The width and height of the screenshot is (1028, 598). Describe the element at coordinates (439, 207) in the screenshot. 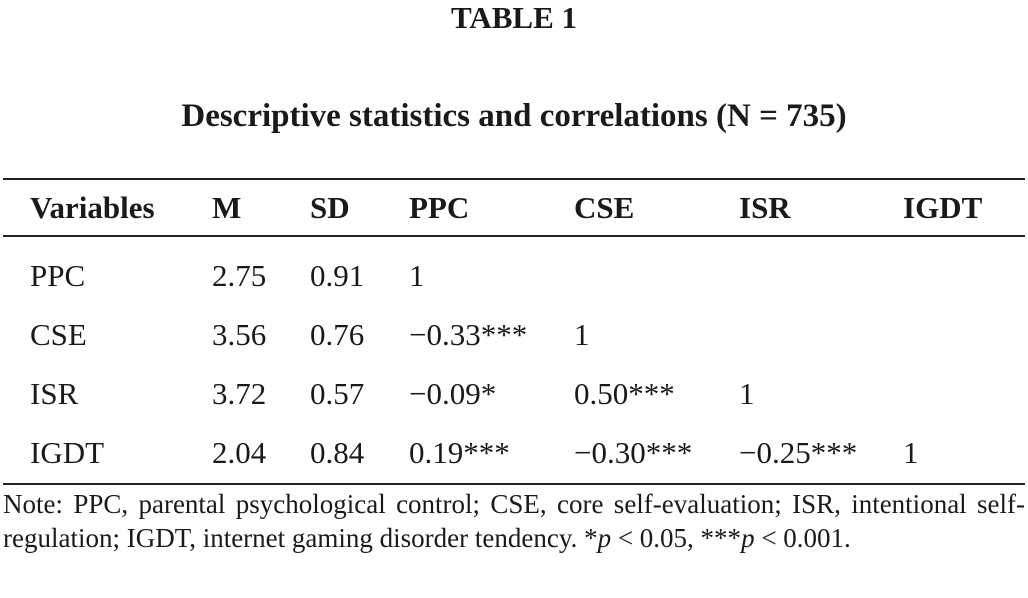

I see `column-header-ppc: PPC` at that location.